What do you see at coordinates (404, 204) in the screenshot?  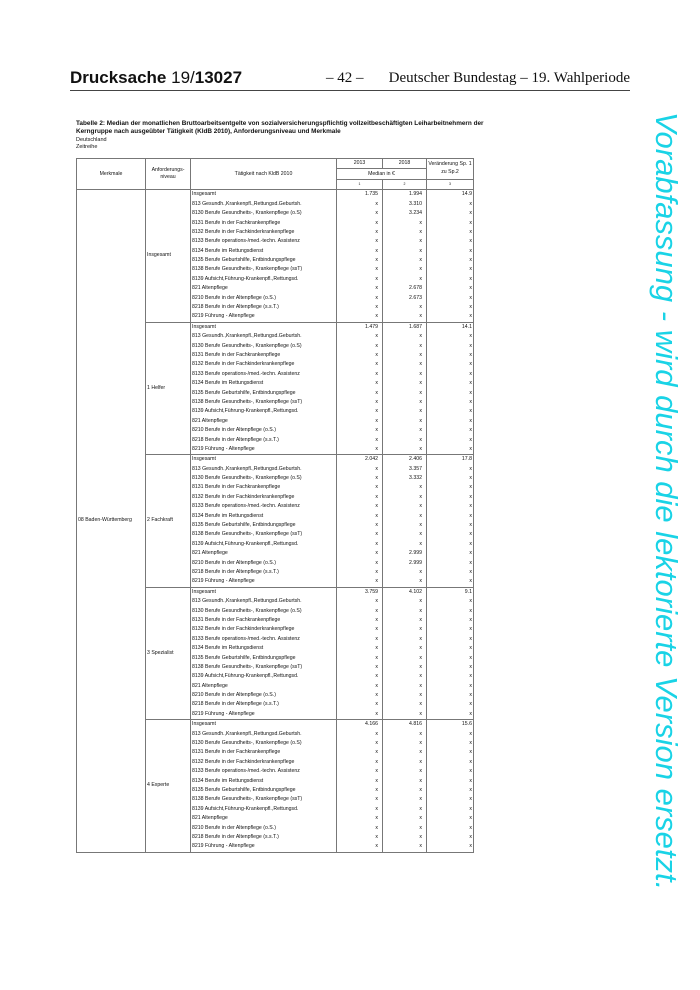 I see `value-2018: 3.310` at bounding box center [404, 204].